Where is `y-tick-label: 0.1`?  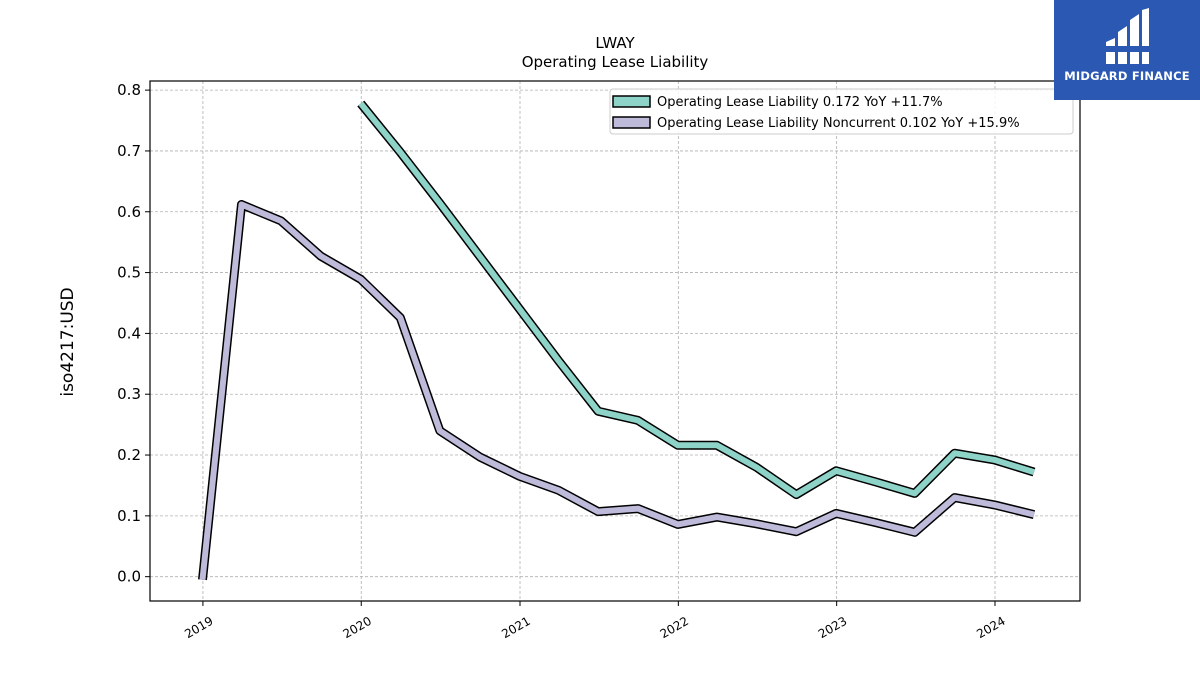 y-tick-label: 0.1 is located at coordinates (129, 516).